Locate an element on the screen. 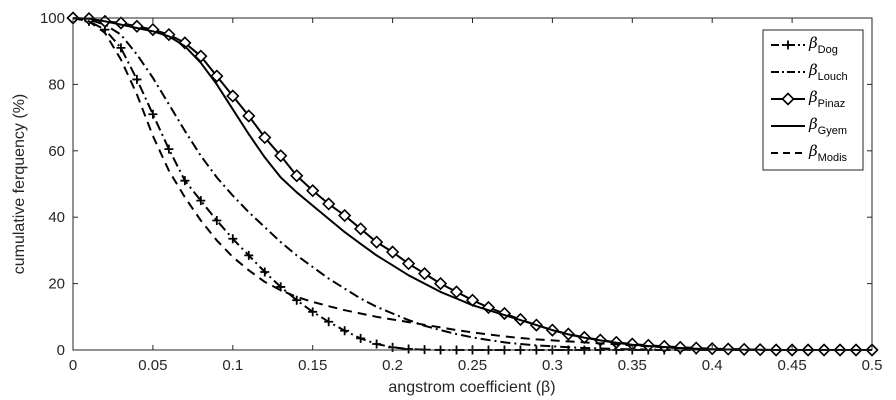 The width and height of the screenshot is (896, 400). x-tick-label: 0 is located at coordinates (73, 365).